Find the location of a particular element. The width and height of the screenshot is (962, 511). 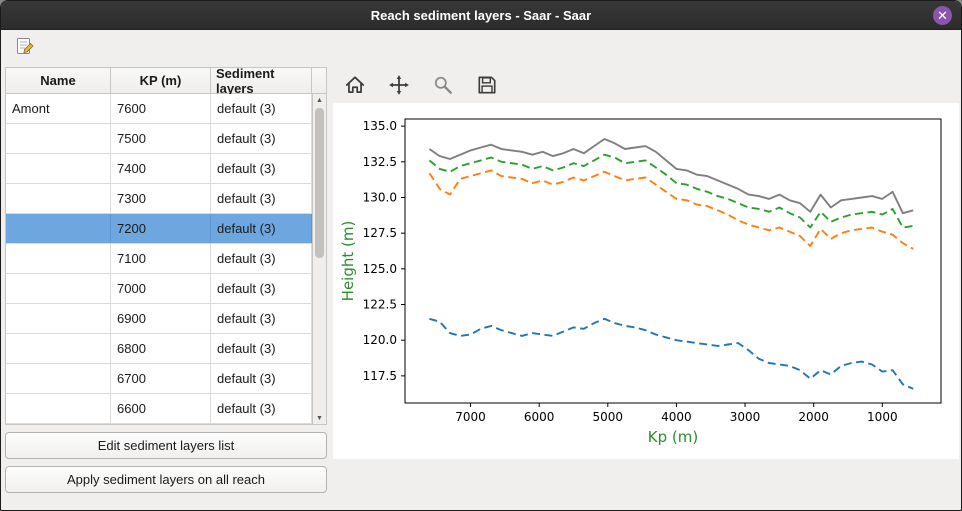

cell-kp: 7600 is located at coordinates (161, 108).